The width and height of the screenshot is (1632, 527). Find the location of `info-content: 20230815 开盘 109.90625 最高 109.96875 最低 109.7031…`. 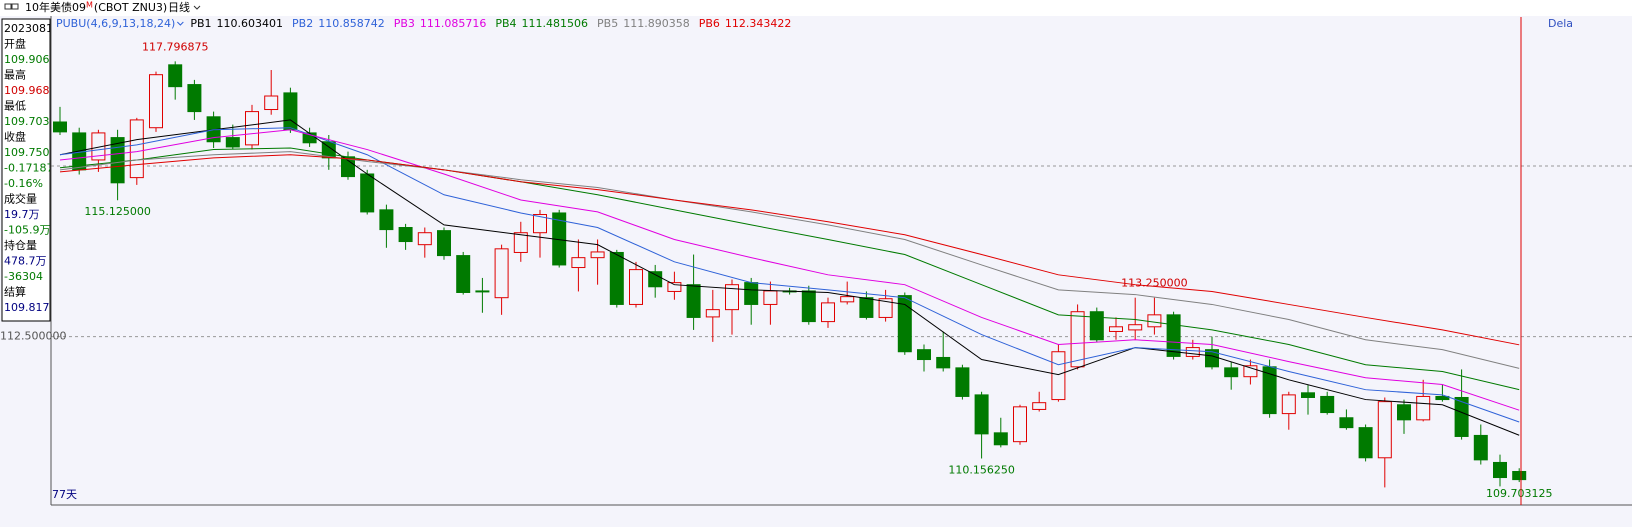

info-content: 20230815 开盘 109.90625 最高 109.96875 最低 109.7031… is located at coordinates (37, 168).